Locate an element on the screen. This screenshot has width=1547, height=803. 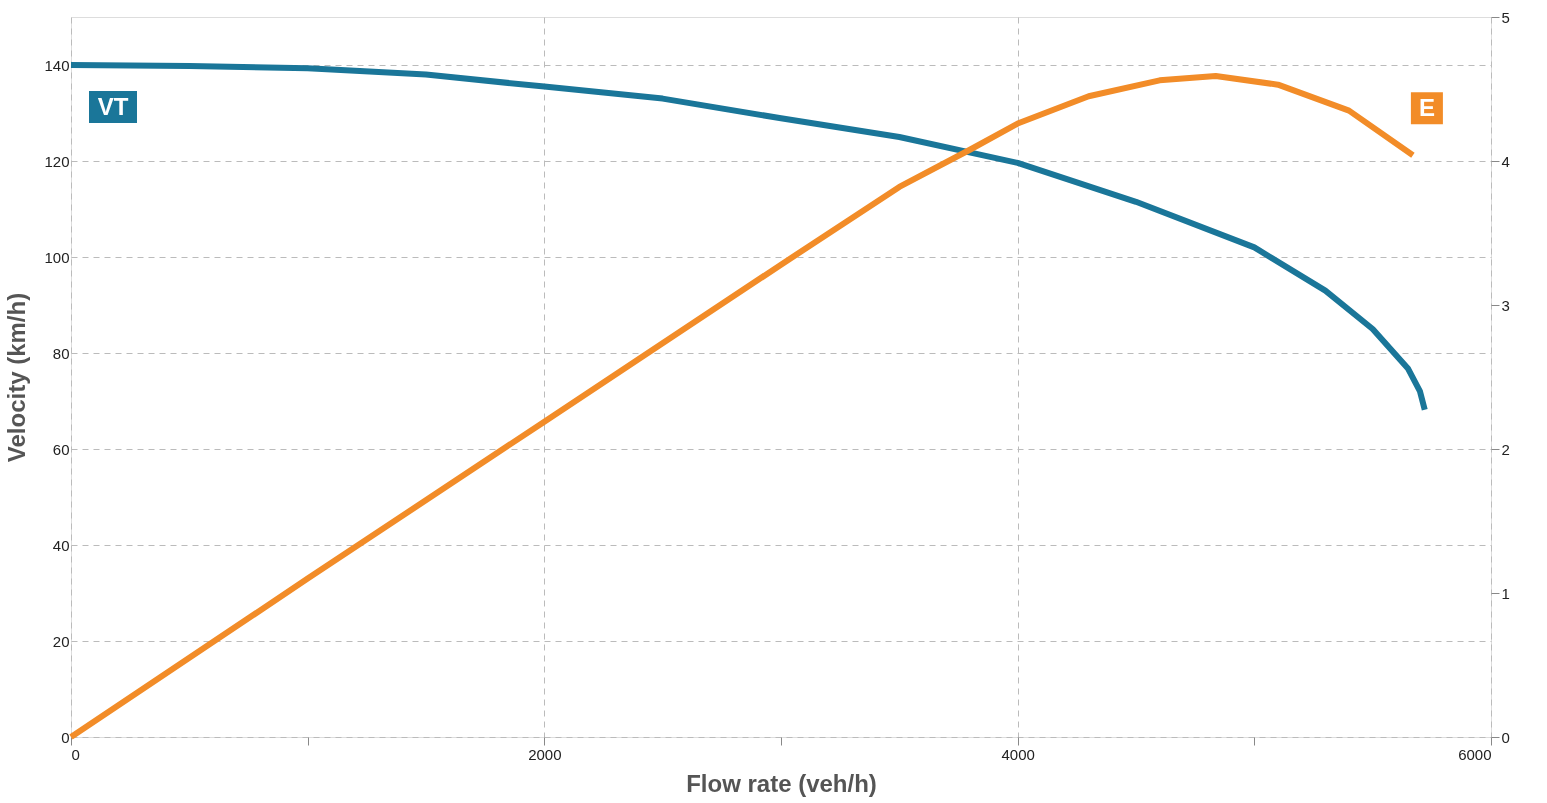
x-tick-label: 2000 is located at coordinates (545, 754).